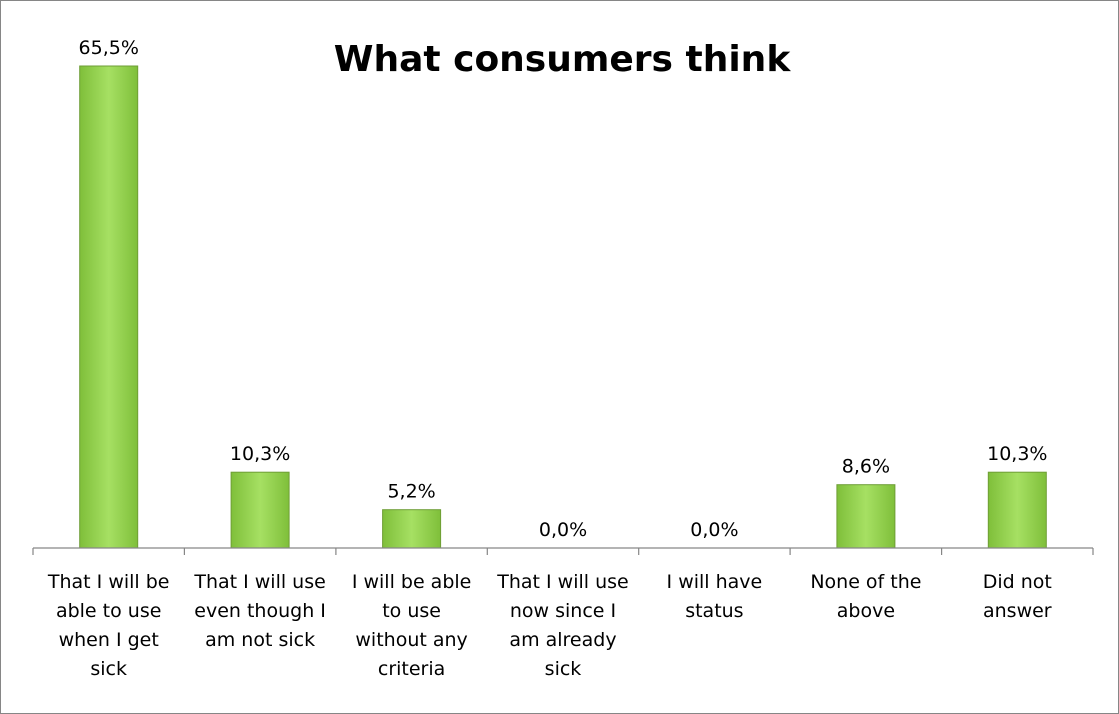 This screenshot has width=1119, height=714. I want to click on data-label-1: 65,5%, so click(109, 48).